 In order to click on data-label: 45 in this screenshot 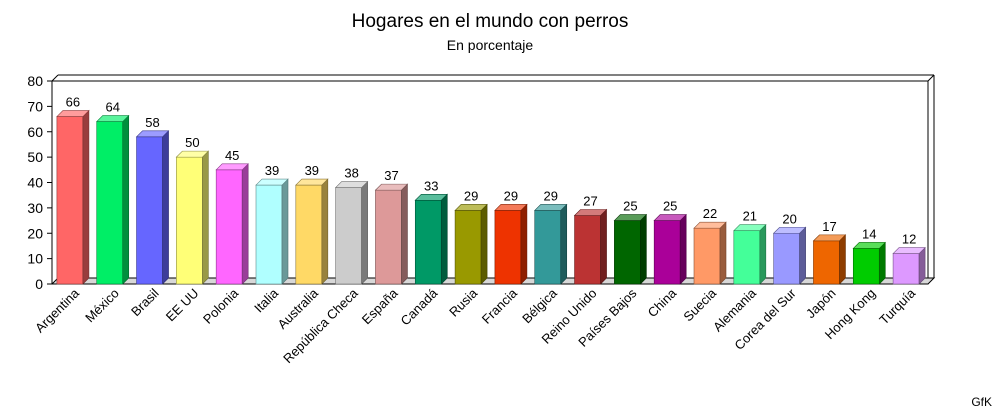, I will do `click(232, 155)`.